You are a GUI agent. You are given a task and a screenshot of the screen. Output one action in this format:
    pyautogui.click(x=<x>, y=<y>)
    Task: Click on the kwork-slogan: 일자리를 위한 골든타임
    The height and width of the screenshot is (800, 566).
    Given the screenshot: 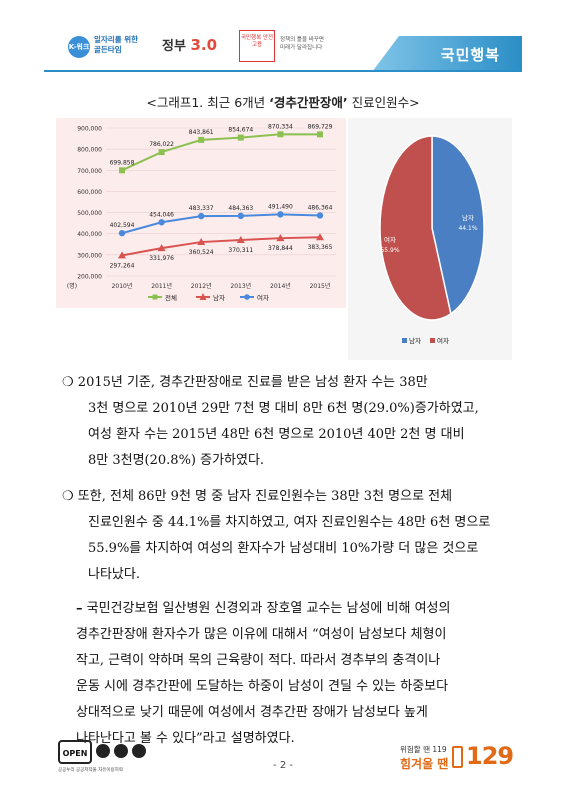 What is the action you would take?
    pyautogui.click(x=116, y=45)
    